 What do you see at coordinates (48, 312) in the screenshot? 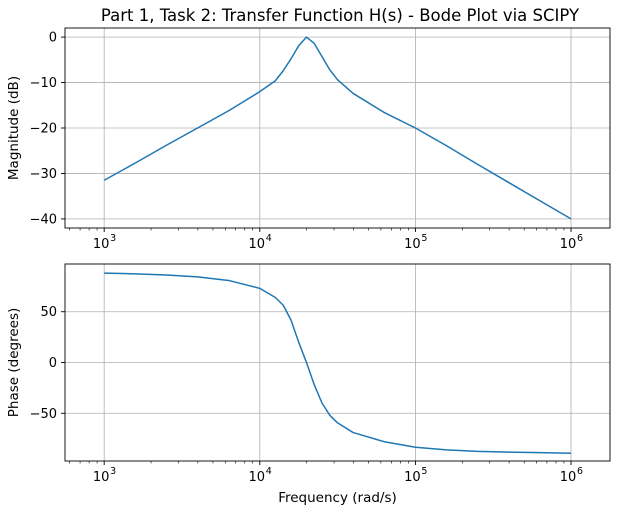
I see `y-tick-label: 50` at bounding box center [48, 312].